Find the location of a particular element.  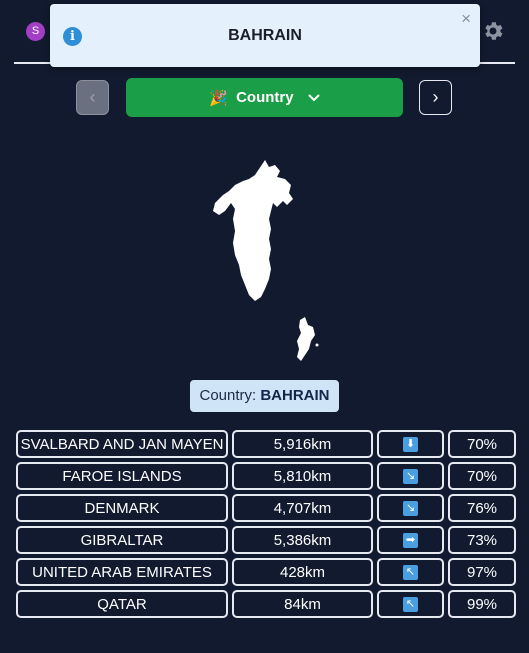

guess-distance: 5,386km is located at coordinates (302, 540).